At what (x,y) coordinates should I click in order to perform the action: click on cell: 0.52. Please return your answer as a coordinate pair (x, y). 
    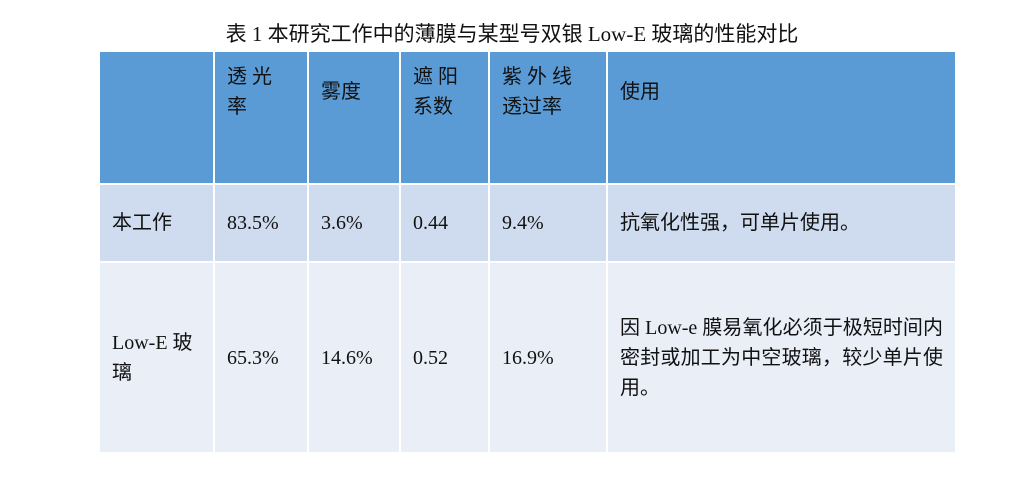
    Looking at the image, I should click on (444, 357).